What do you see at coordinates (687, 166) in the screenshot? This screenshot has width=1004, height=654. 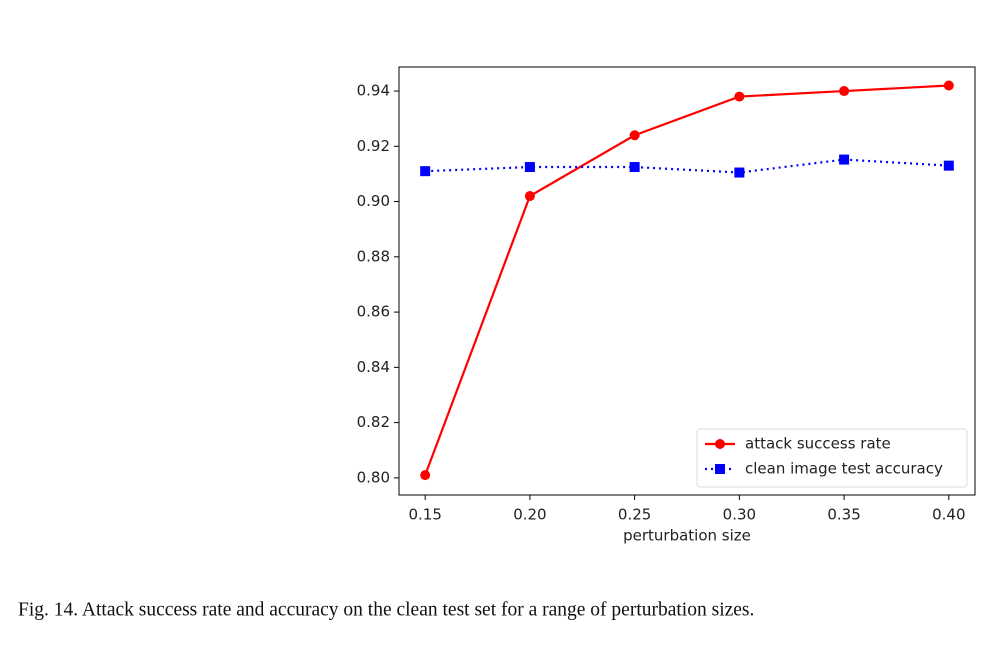 I see `series-line` at bounding box center [687, 166].